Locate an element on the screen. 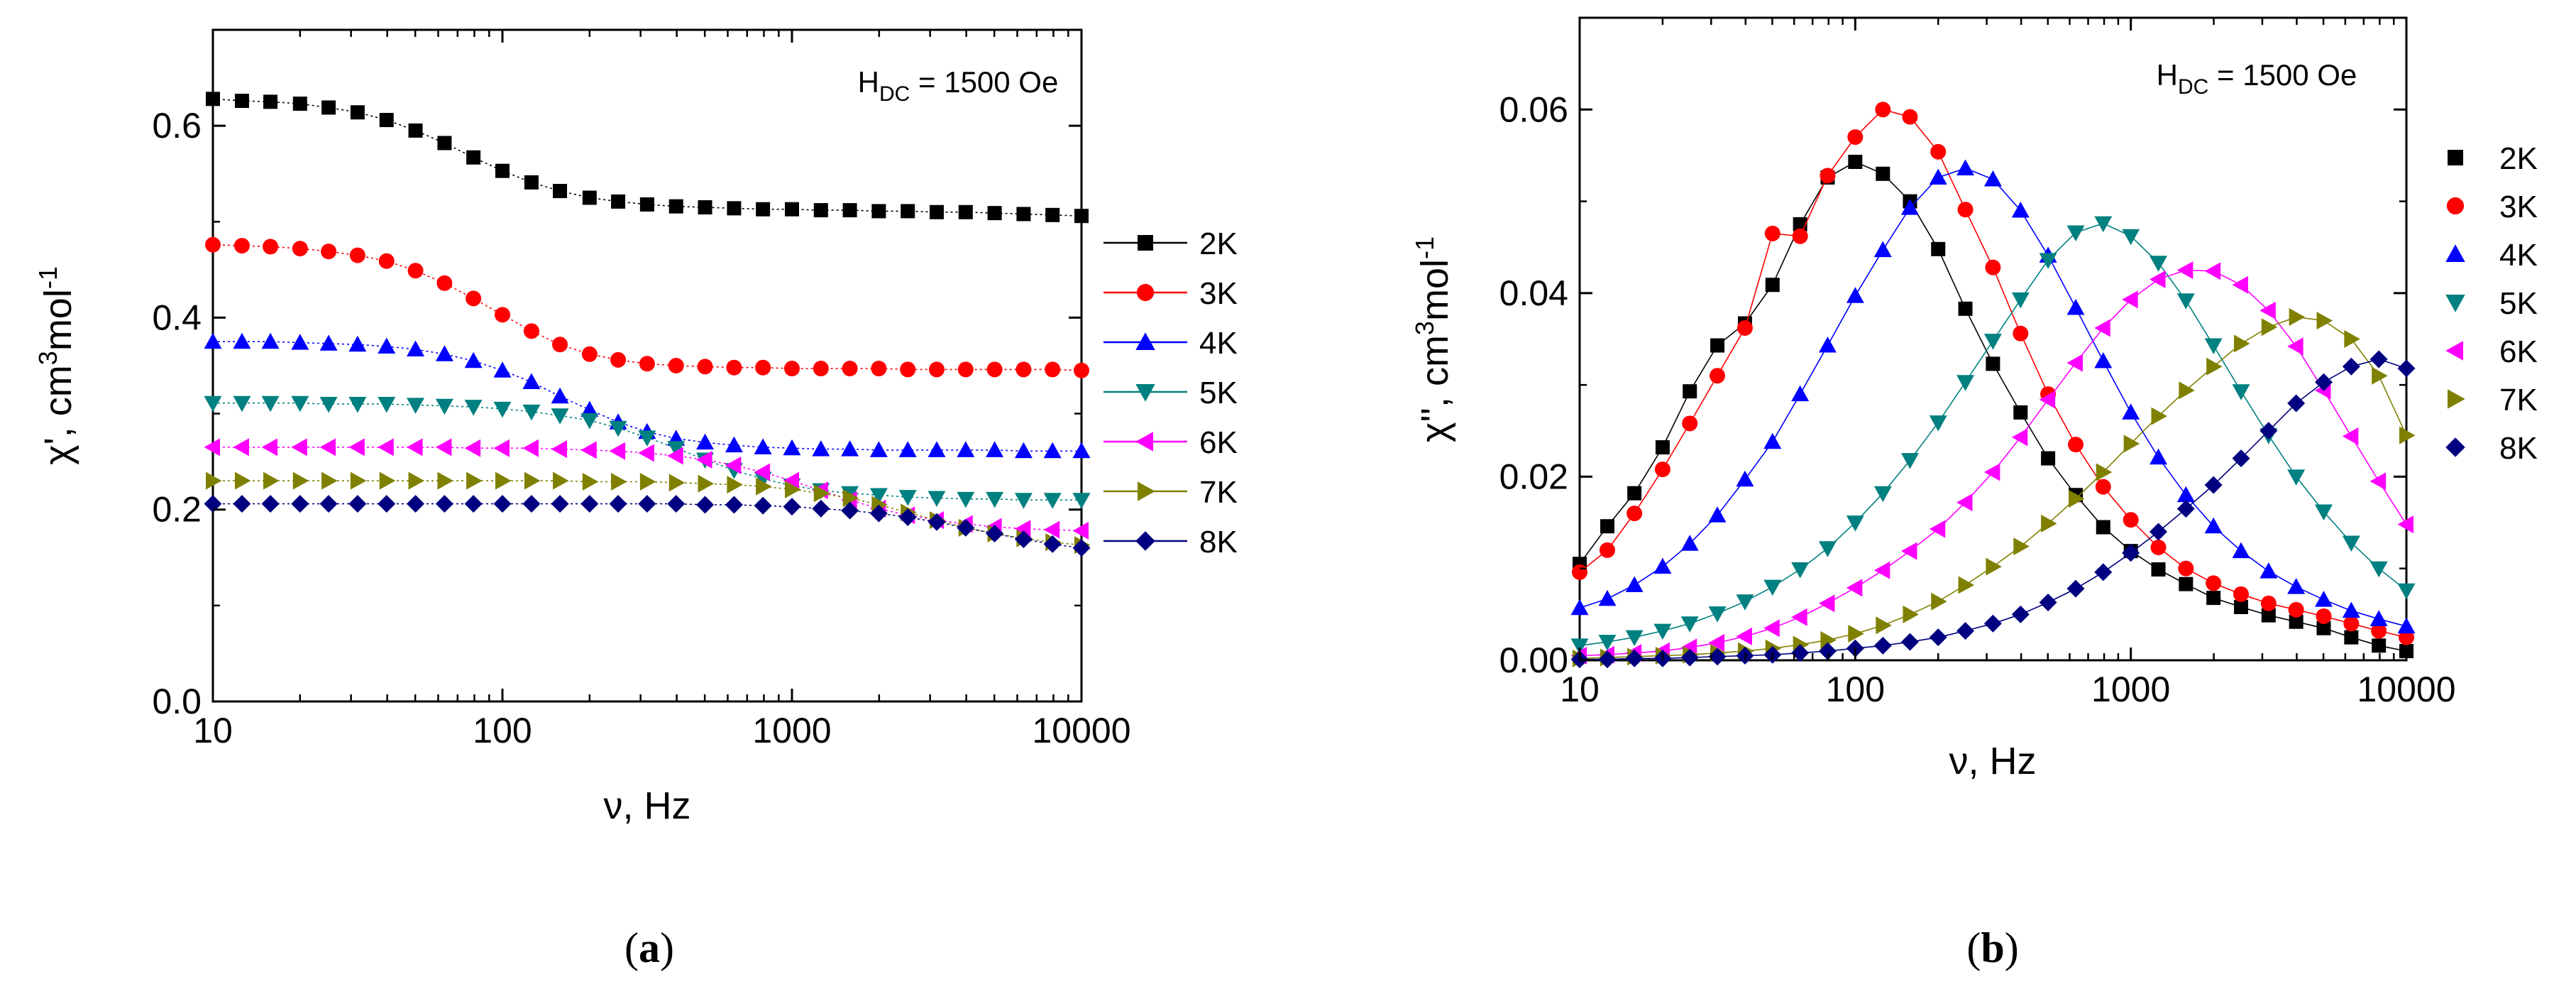 The width and height of the screenshot is (2576, 989). legend-b: 2K 3K 4K 5K 6K 7K 8K is located at coordinates (2491, 303).